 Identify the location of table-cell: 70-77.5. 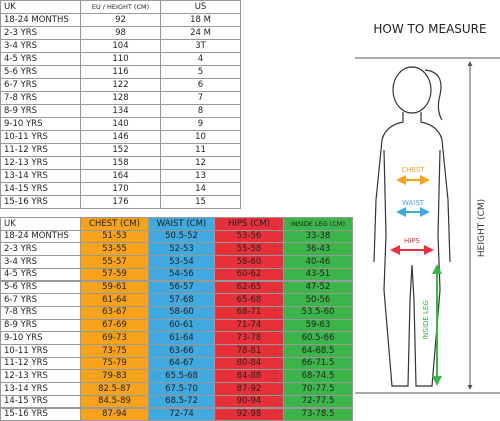
(318, 389).